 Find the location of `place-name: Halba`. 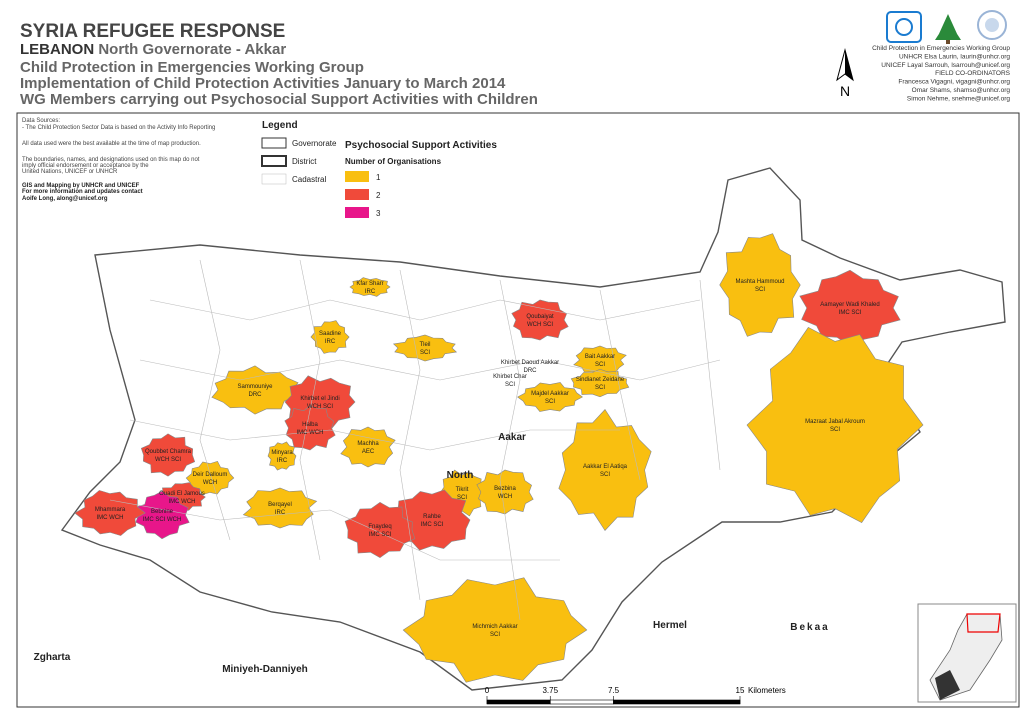

place-name: Halba is located at coordinates (310, 425).